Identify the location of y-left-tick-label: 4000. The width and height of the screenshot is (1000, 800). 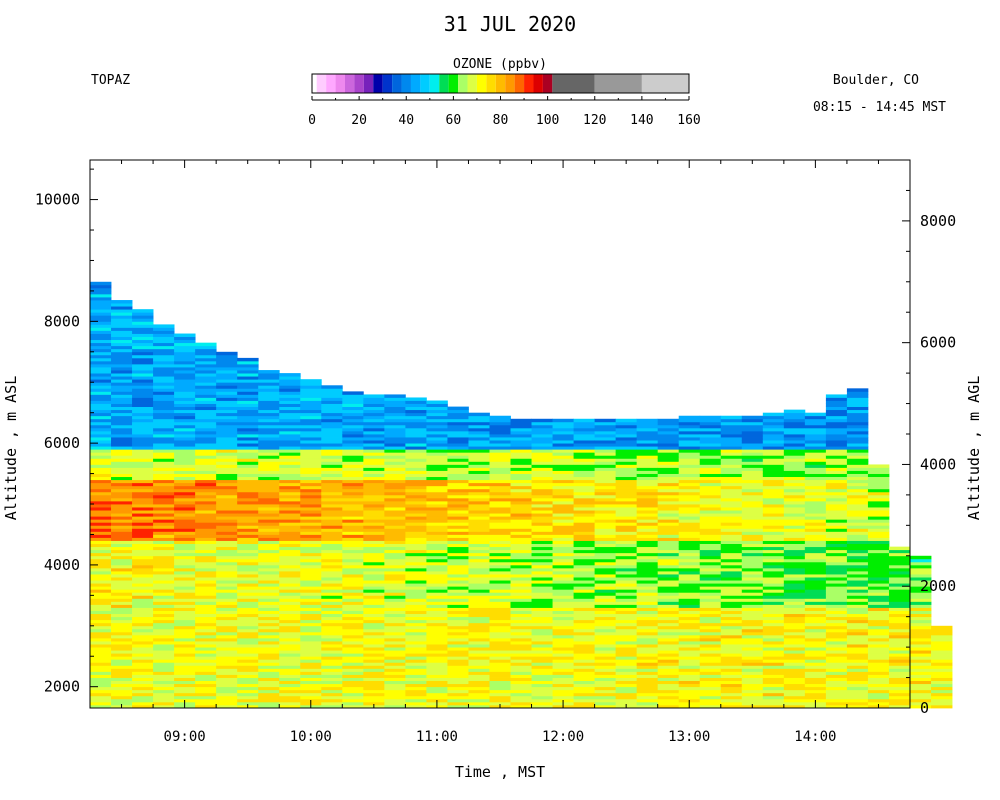
(62, 565).